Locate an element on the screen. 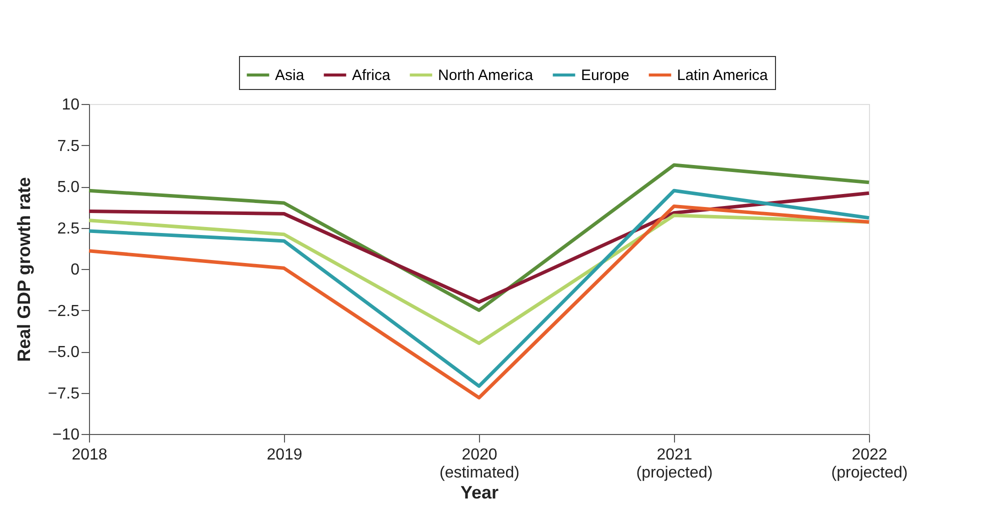 The height and width of the screenshot is (518, 981). x-tick-label: 2021 (projected) is located at coordinates (674, 464).